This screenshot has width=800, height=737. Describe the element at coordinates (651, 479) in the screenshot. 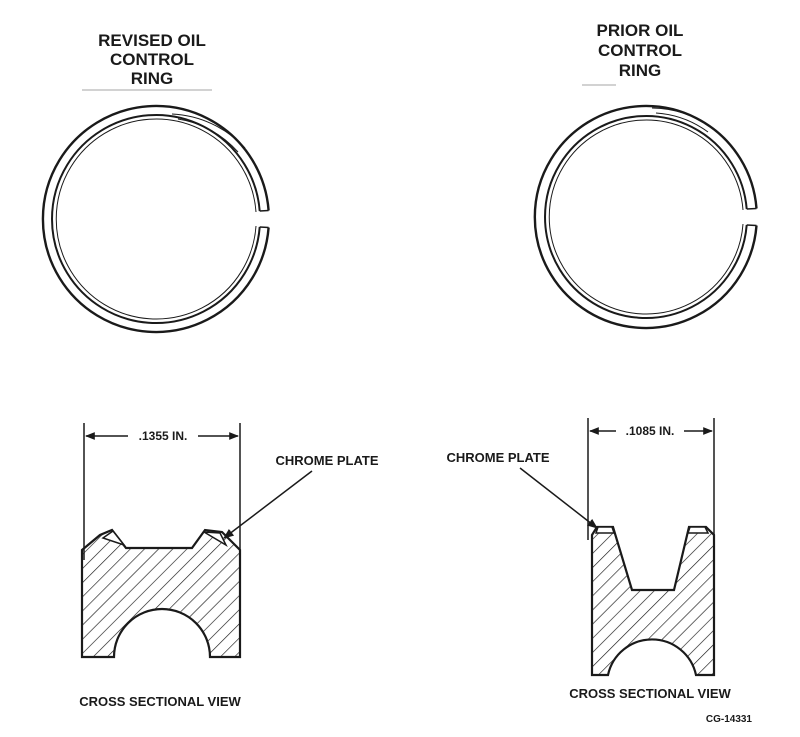

I see `prior-ring-dimension: .1085 IN.` at that location.